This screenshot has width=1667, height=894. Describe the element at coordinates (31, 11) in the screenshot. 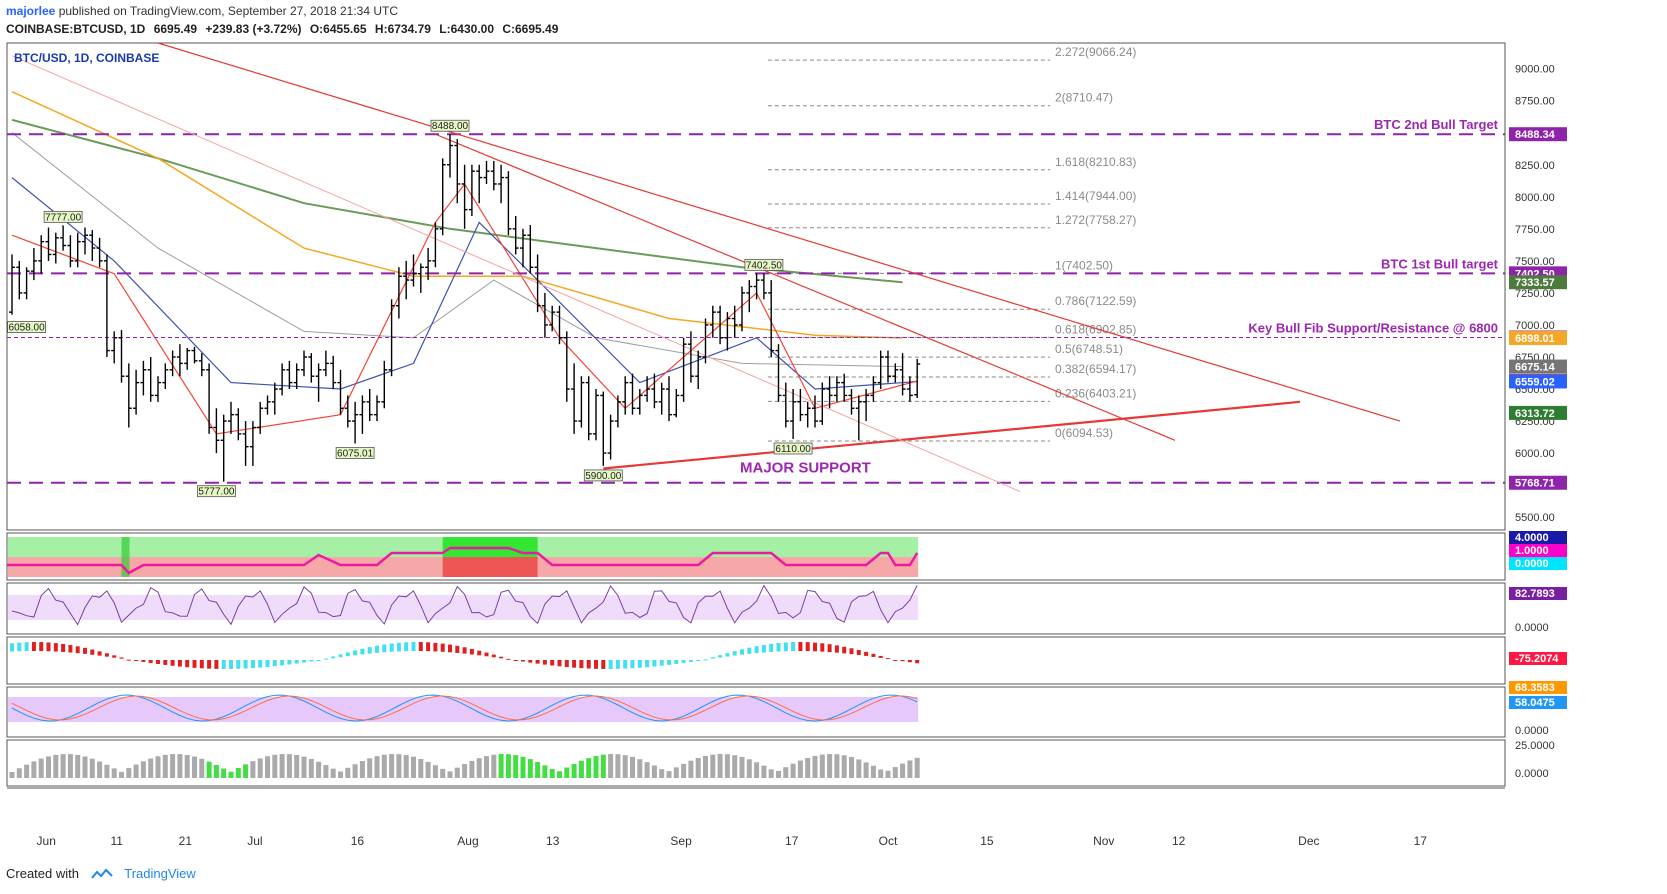

I see `author-link: majorlee` at that location.